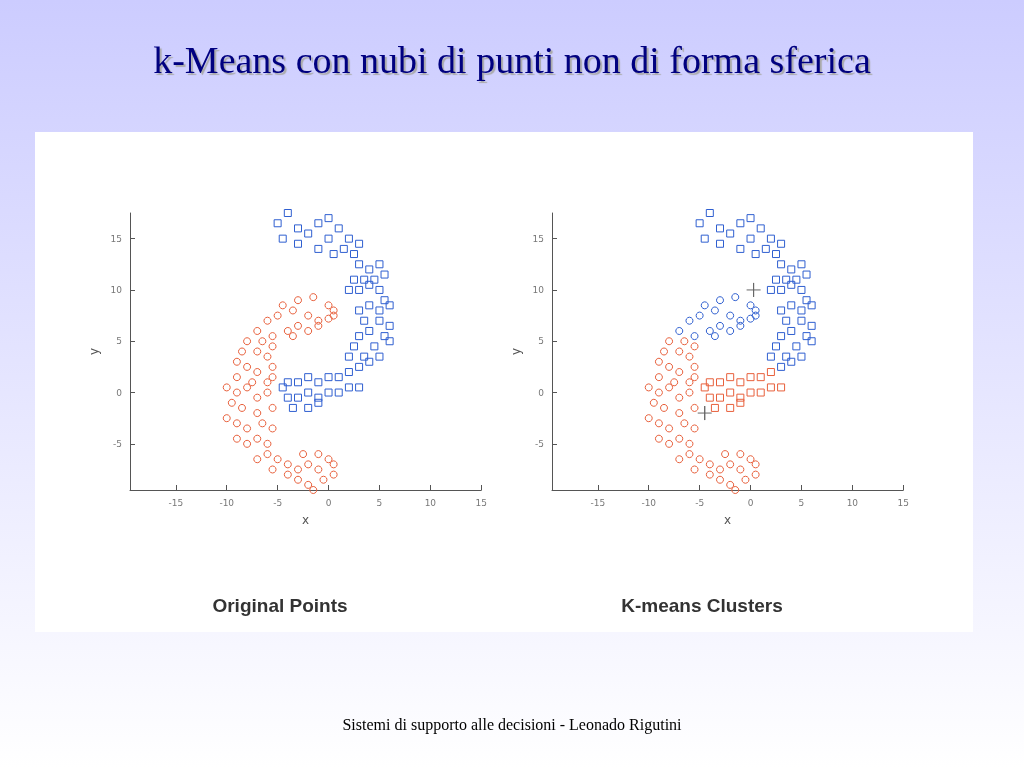 The width and height of the screenshot is (1024, 768). Describe the element at coordinates (512, 725) in the screenshot. I see `text: Sistemi di supporto alle decisioni - Leonado Rigutini` at that location.